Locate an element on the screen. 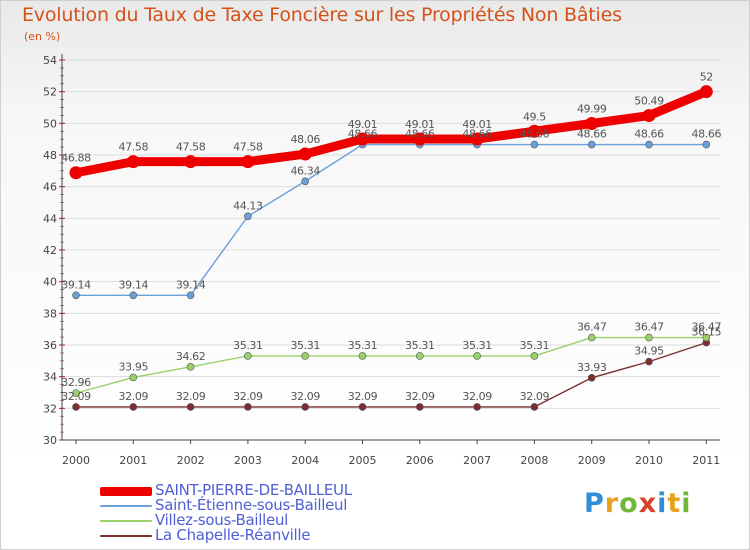 The image size is (750, 550). data-label: 36.15 is located at coordinates (707, 332).